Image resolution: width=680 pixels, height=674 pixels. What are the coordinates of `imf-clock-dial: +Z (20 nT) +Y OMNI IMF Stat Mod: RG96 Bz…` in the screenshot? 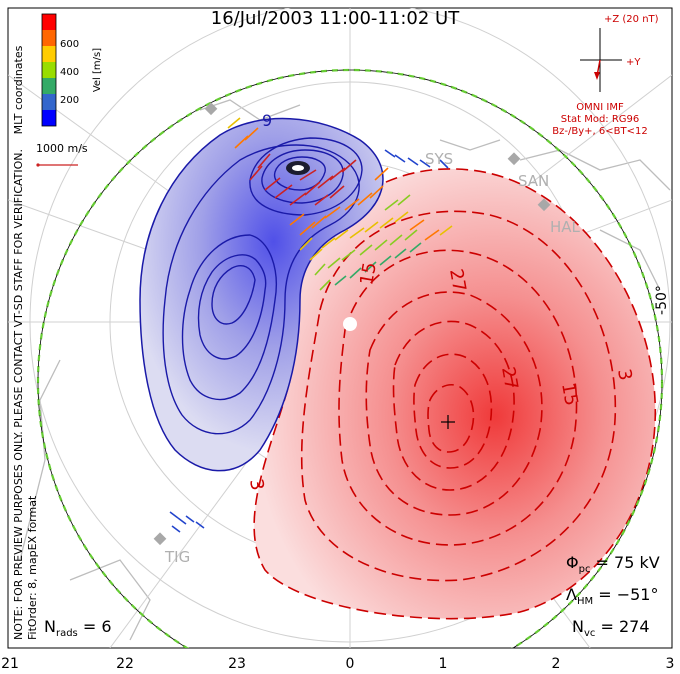 It's located at (605, 75).